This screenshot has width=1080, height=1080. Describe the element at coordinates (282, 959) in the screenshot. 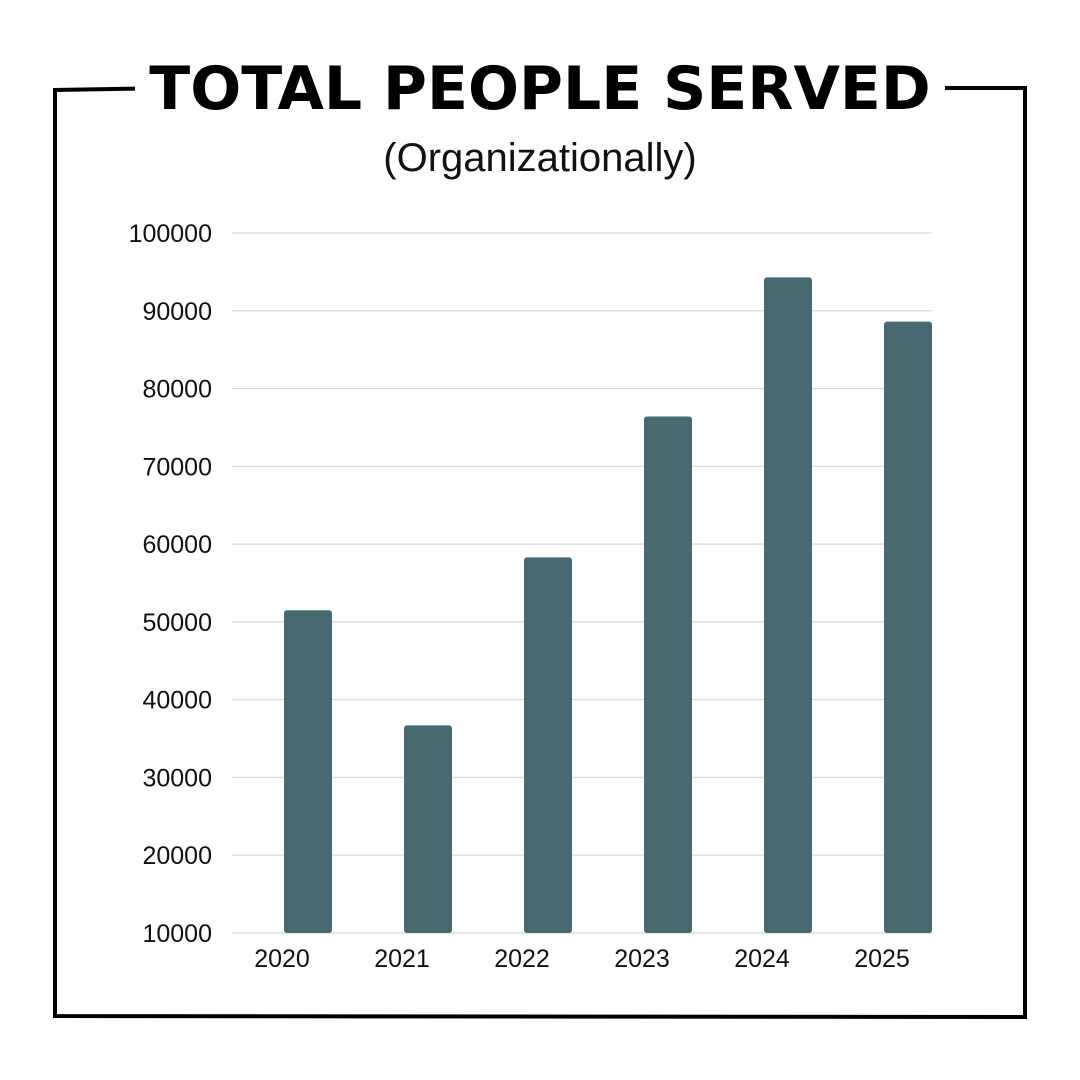

I see `x-tick-label: 2020` at that location.